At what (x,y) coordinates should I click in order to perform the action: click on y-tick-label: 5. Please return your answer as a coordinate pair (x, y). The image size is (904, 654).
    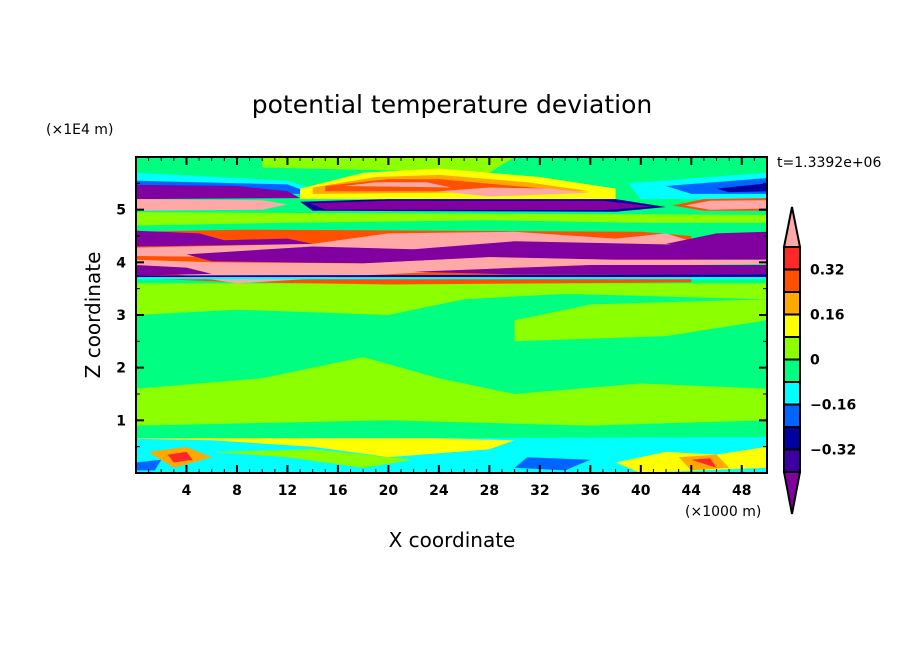
    Looking at the image, I should click on (121, 211).